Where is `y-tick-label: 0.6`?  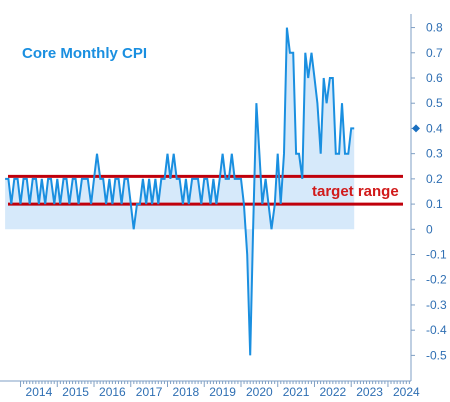
y-tick-label: 0.6 is located at coordinates (434, 78).